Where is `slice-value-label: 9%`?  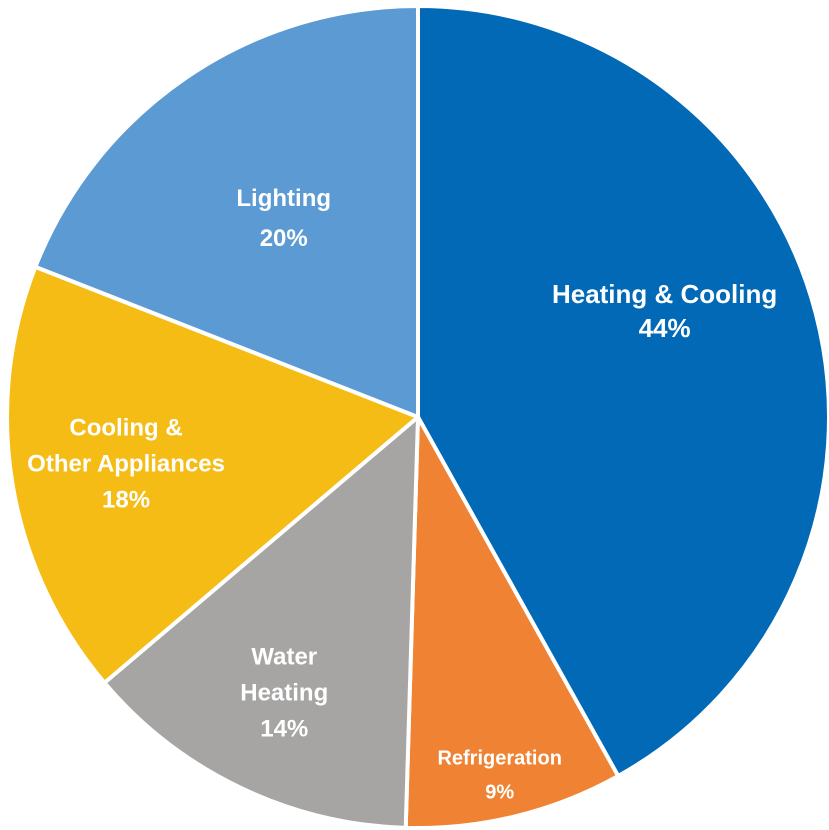 slice-value-label: 9% is located at coordinates (499, 793).